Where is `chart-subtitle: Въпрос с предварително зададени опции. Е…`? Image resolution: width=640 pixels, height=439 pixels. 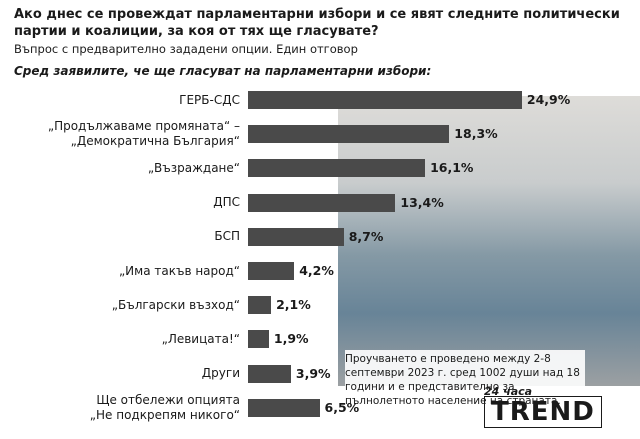
chart-subtitle: Въпрос с предварително зададени опции. Е… is located at coordinates (186, 49).